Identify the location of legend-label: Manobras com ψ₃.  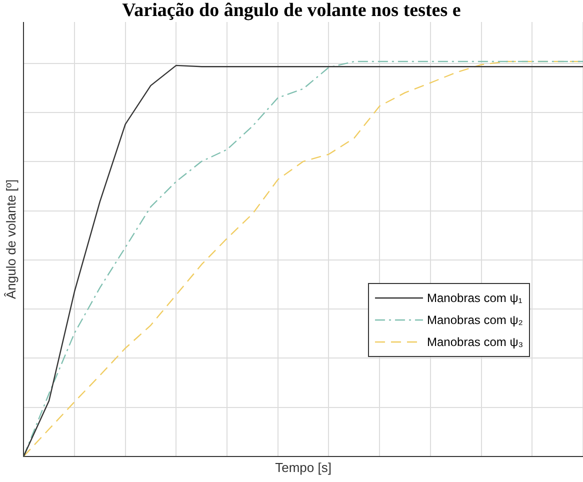
(475, 342).